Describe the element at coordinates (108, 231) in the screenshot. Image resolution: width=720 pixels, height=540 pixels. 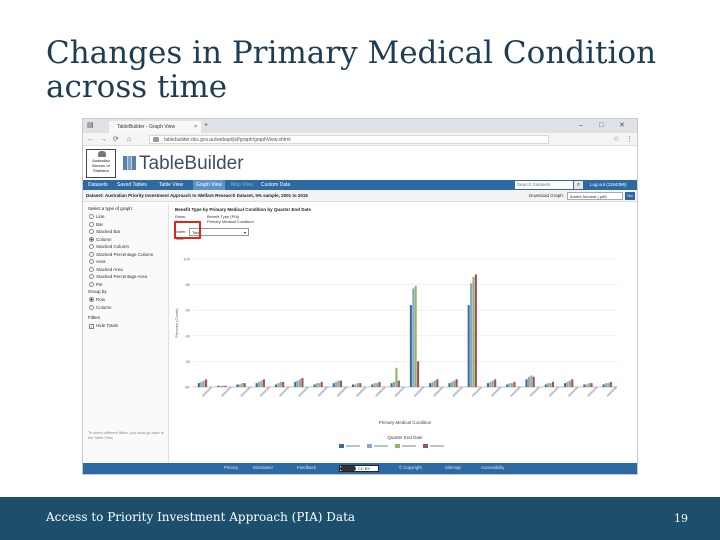
I see `option-label: Stacked Bar` at that location.